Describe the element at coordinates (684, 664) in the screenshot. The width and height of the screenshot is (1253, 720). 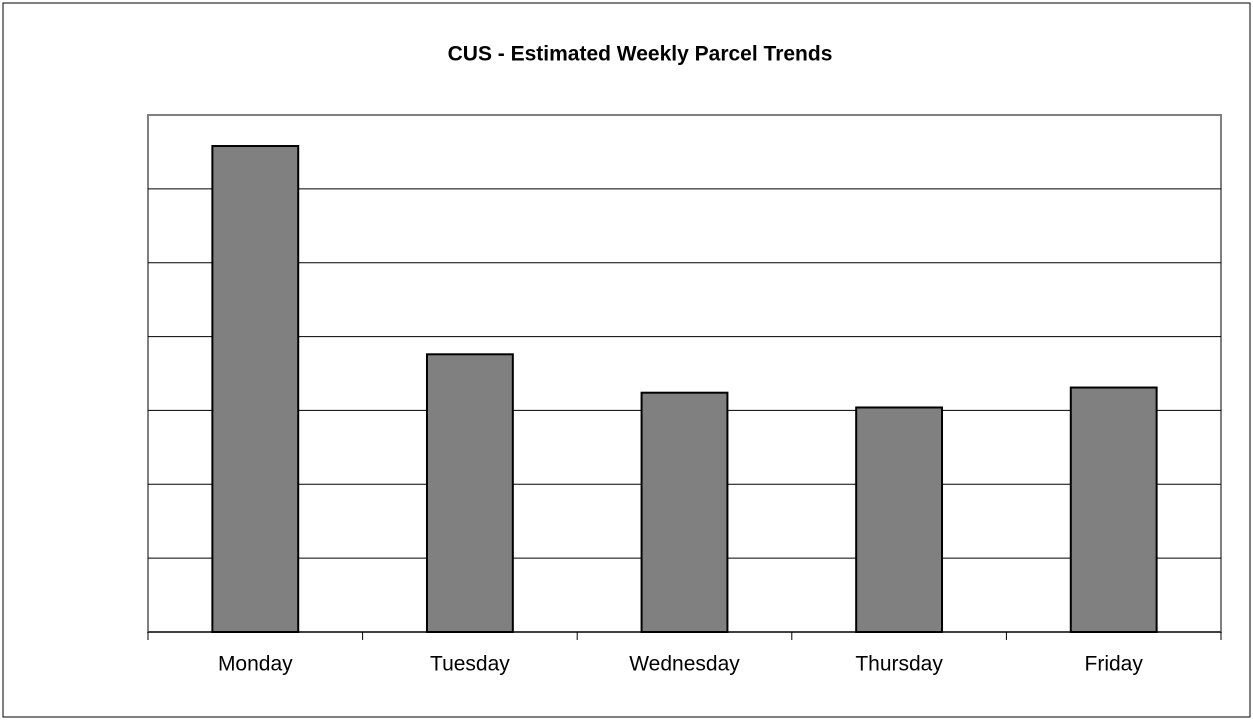
I see `x-tick-label: Wednesday` at that location.